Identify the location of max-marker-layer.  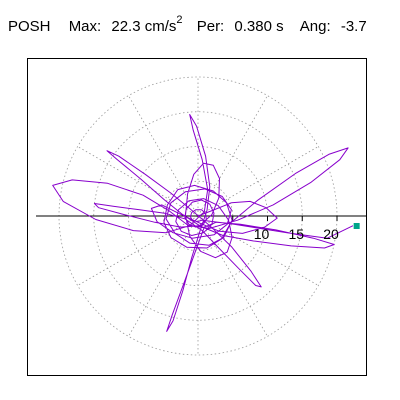
(356, 226).